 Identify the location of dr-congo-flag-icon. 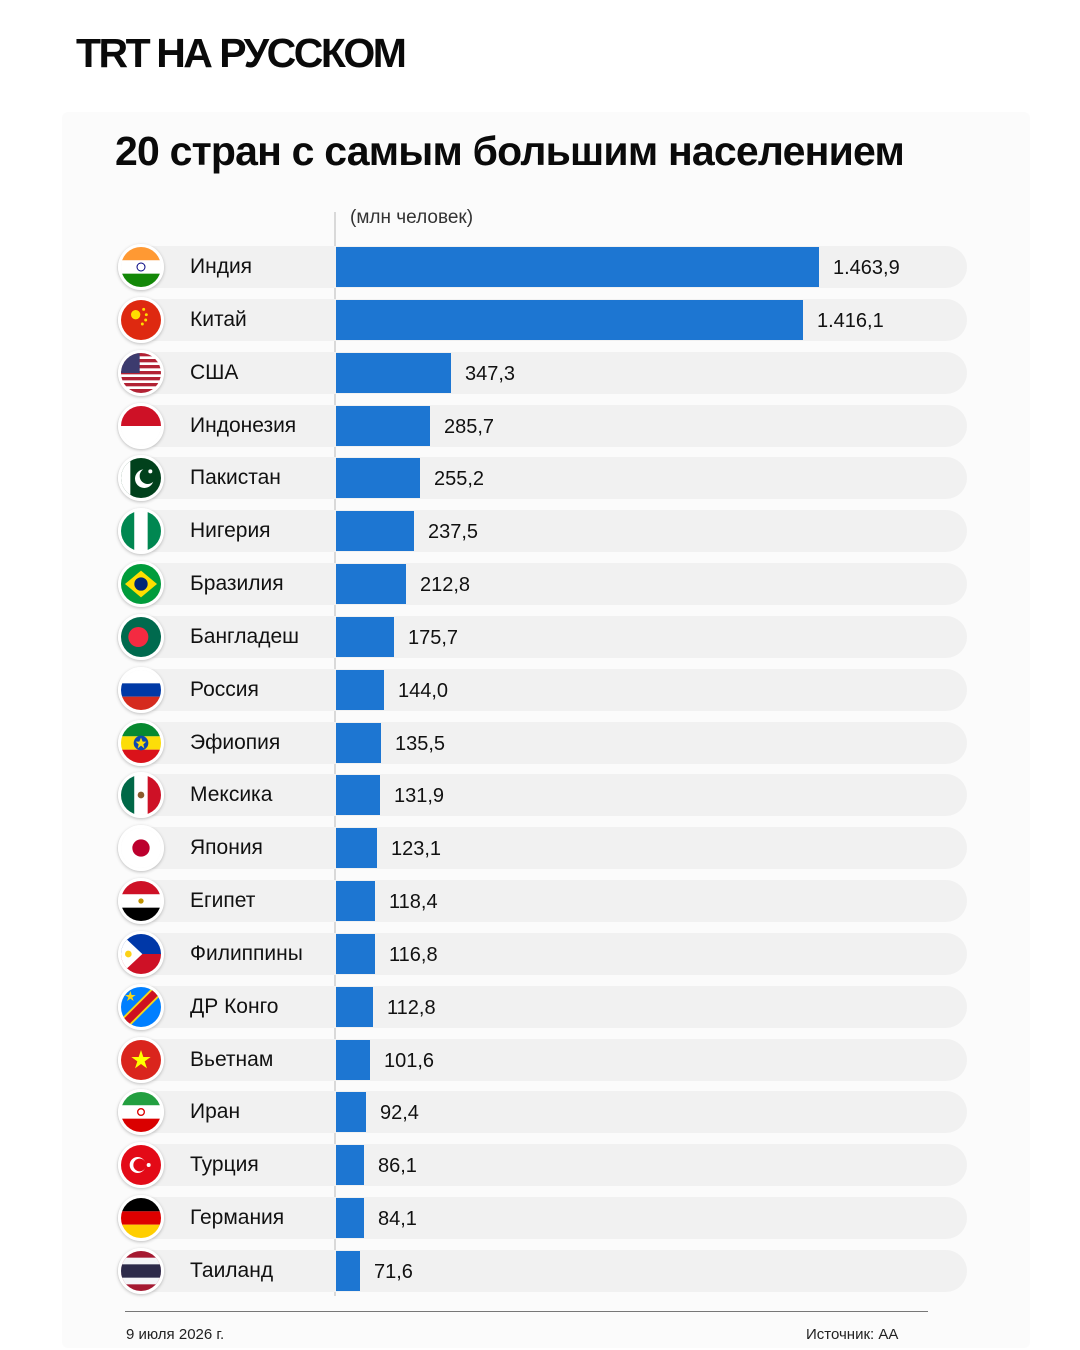
(141, 1006).